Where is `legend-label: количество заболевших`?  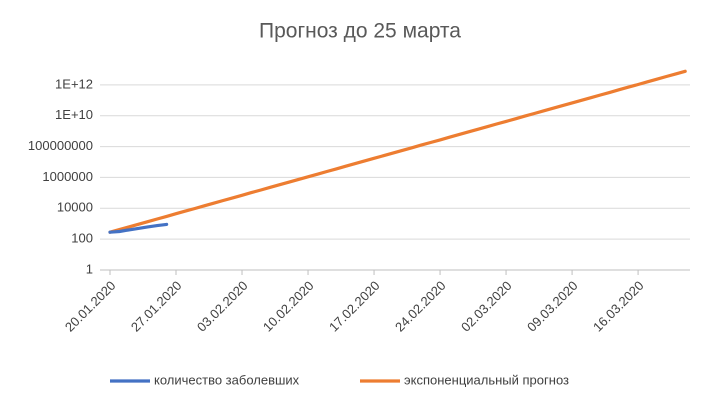
legend-label: количество заболевших is located at coordinates (227, 379).